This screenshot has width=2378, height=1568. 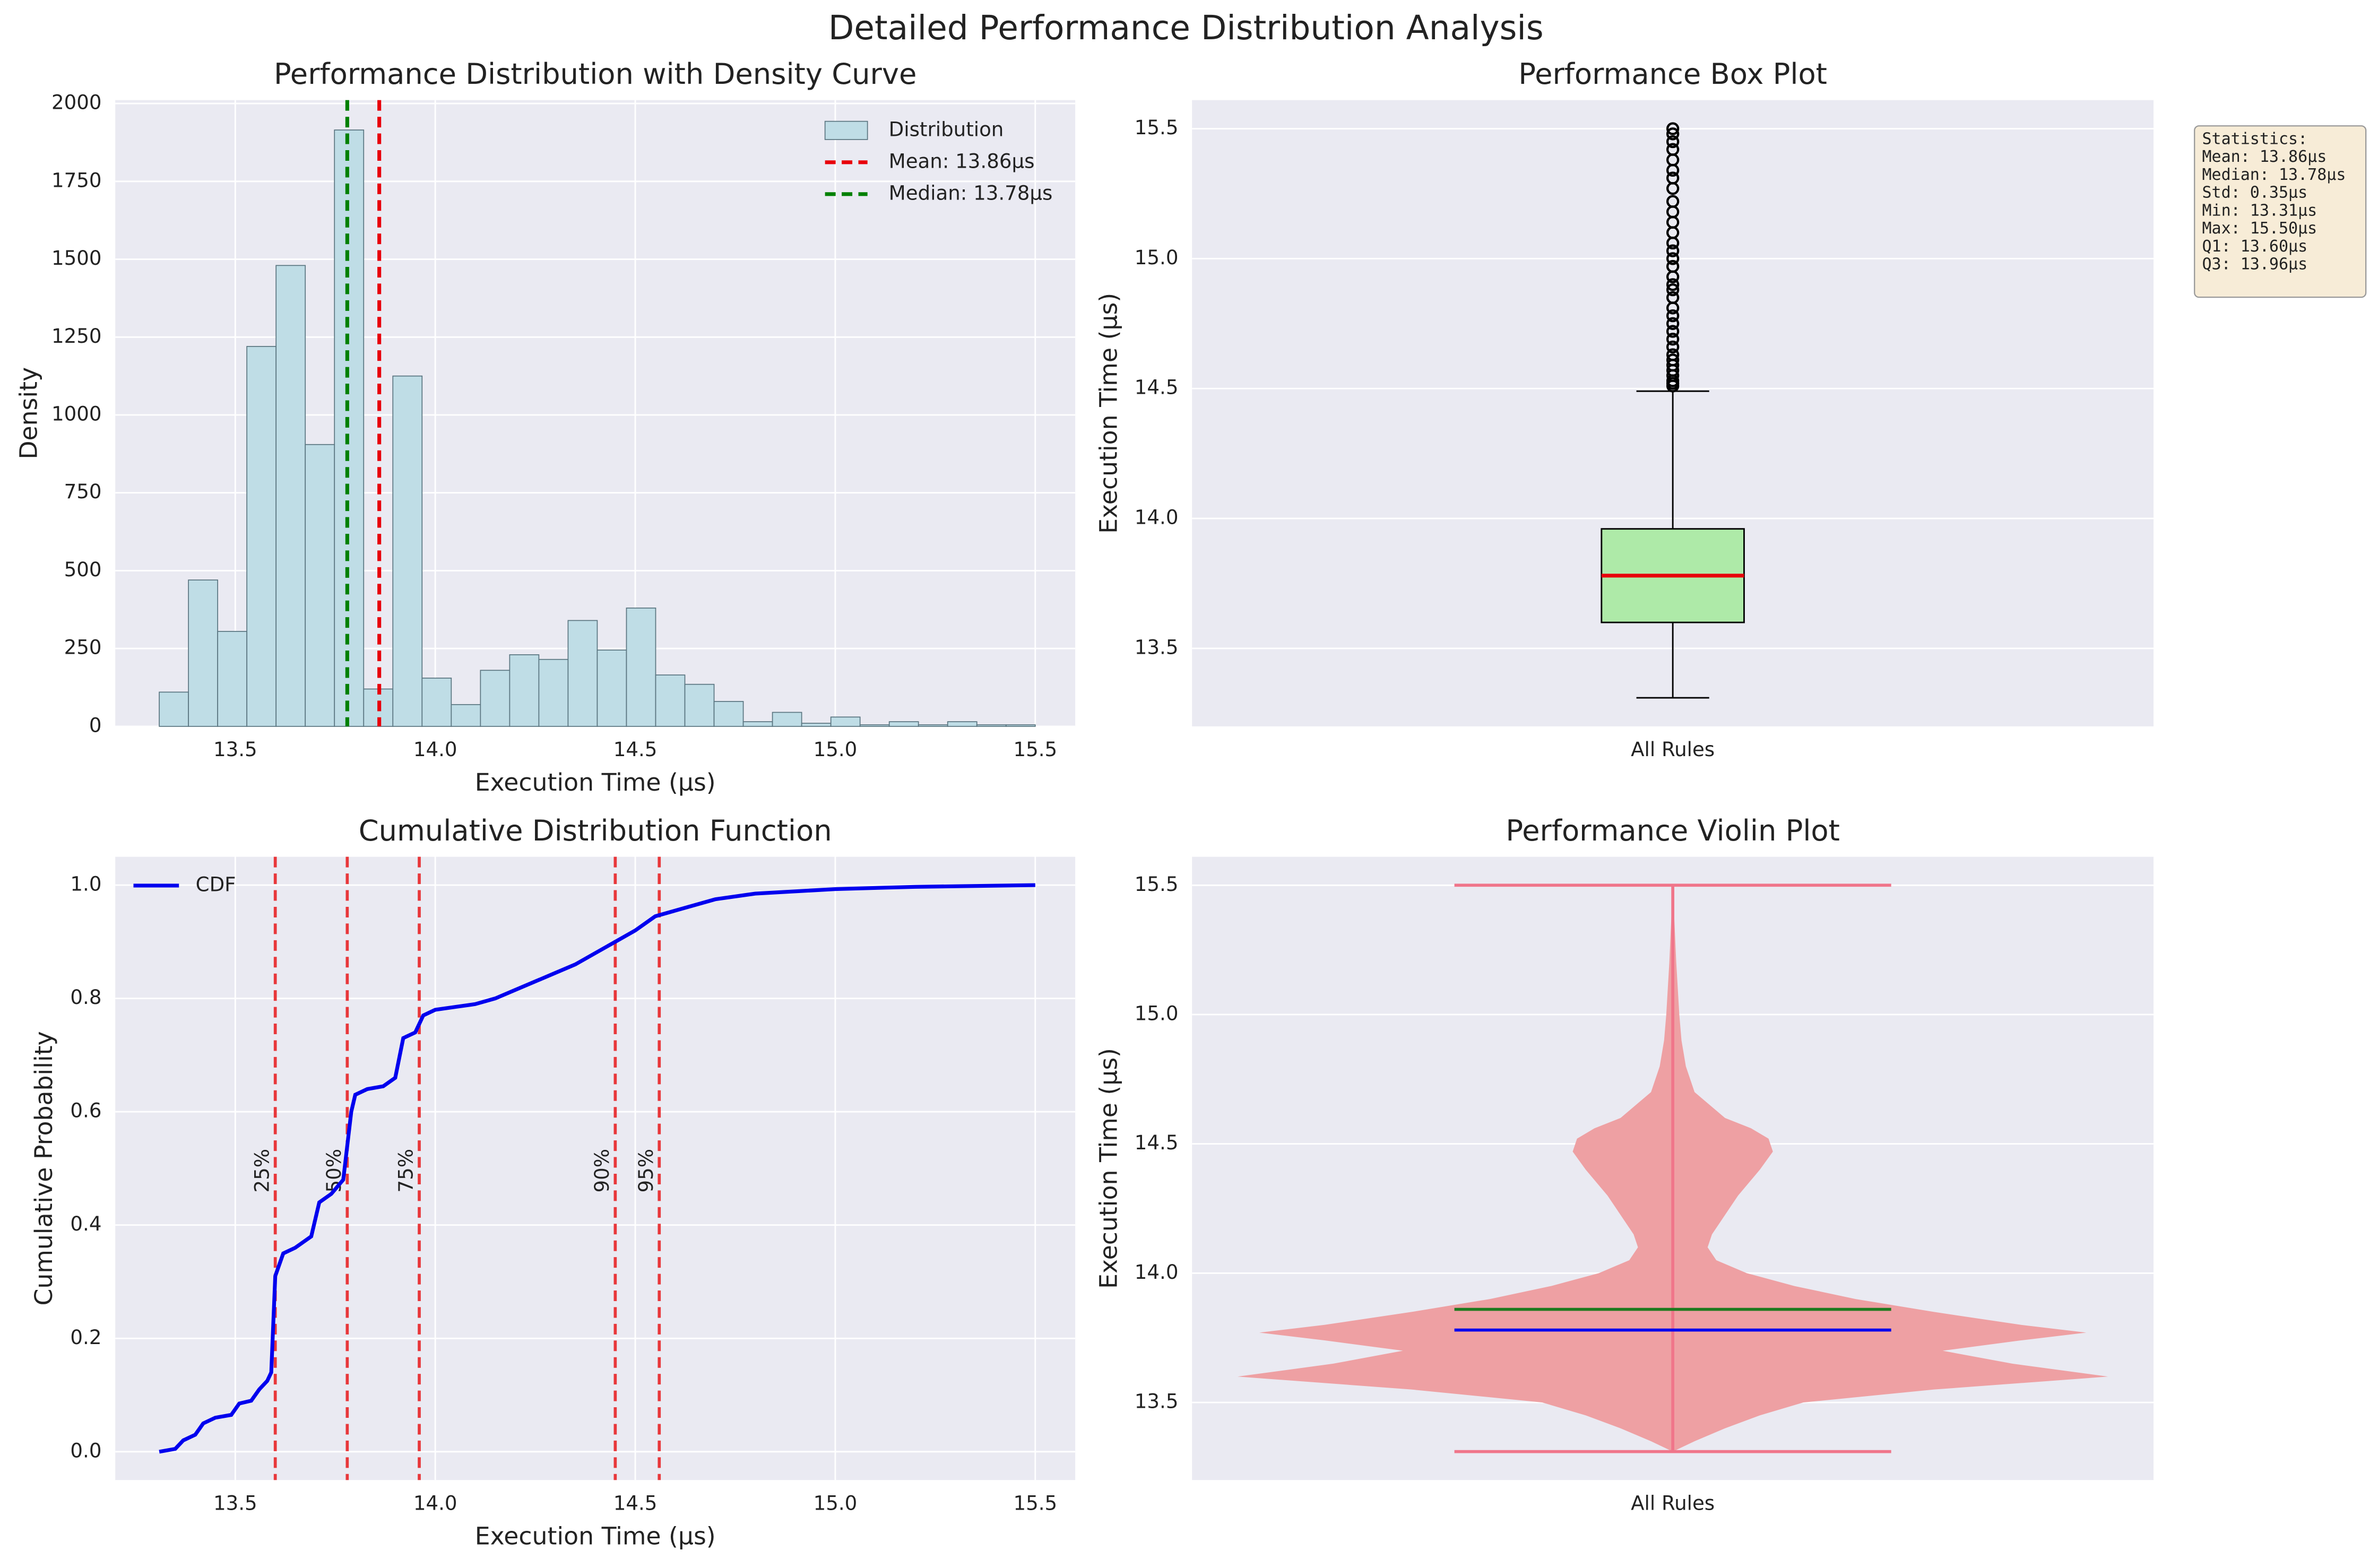 What do you see at coordinates (334, 1171) in the screenshot?
I see `percentile-label: 50%` at bounding box center [334, 1171].